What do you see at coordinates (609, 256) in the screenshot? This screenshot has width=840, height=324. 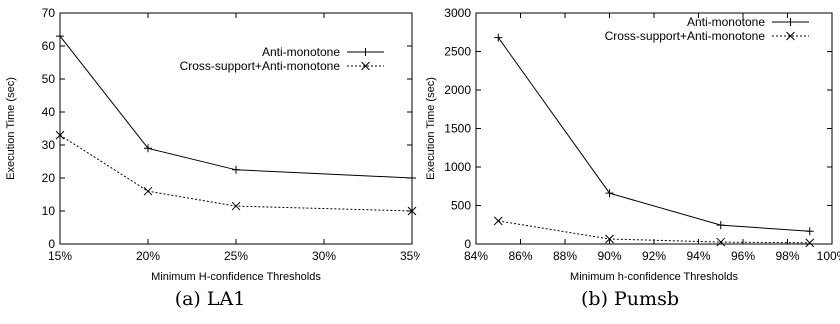 I see `x-tick-label: 90%` at bounding box center [609, 256].